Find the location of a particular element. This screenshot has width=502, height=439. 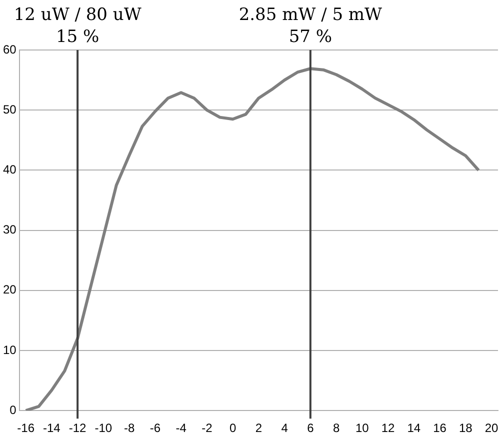

y-tick-label: 10 is located at coordinates (9, 349).